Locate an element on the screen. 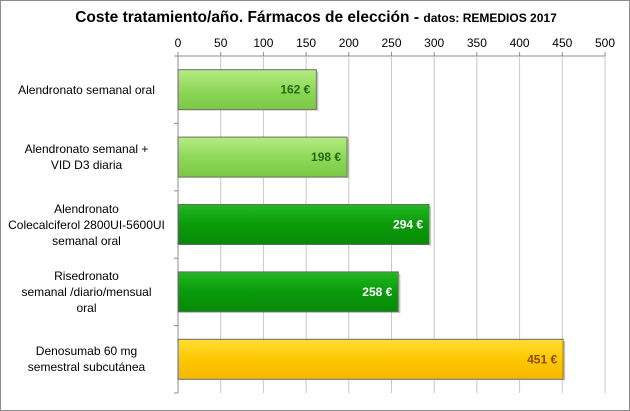 The image size is (630, 411). category-label-line: semanal /diario/mensual is located at coordinates (86, 291).